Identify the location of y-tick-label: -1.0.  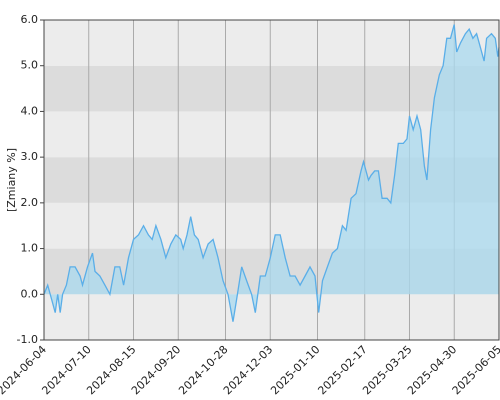
(27, 339).